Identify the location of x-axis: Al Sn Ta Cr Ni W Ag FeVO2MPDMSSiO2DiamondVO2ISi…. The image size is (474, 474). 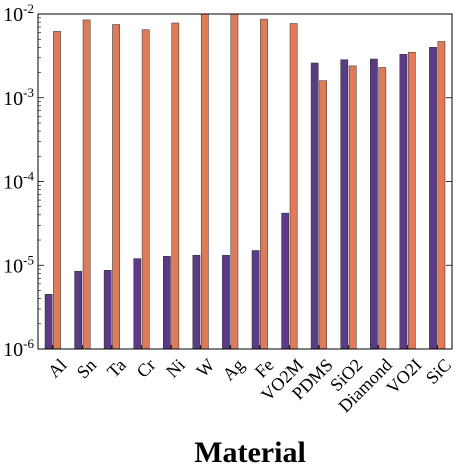
(249, 386).